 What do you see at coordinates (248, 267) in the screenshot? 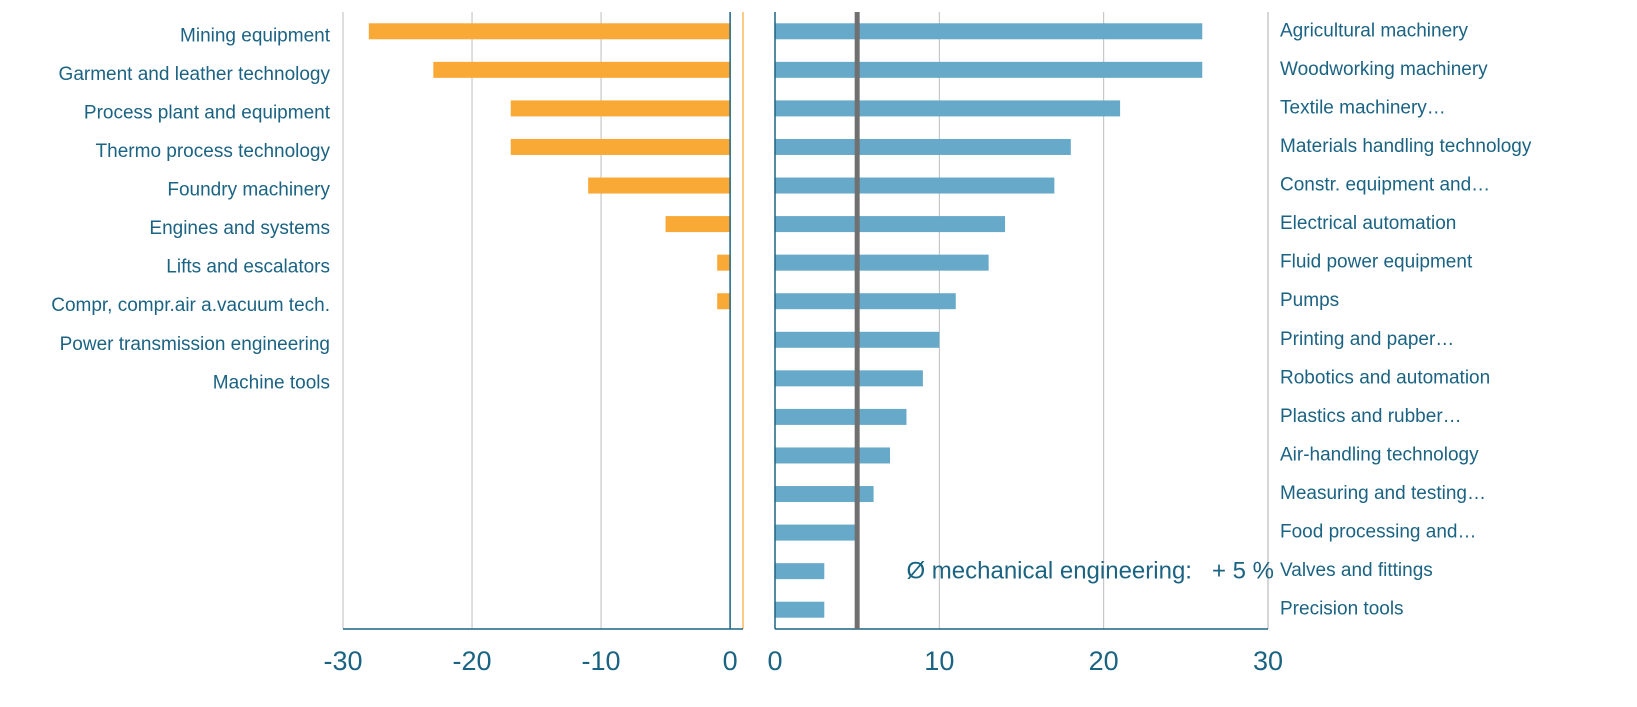
I see `category-label: Lifts and escalators` at bounding box center [248, 267].